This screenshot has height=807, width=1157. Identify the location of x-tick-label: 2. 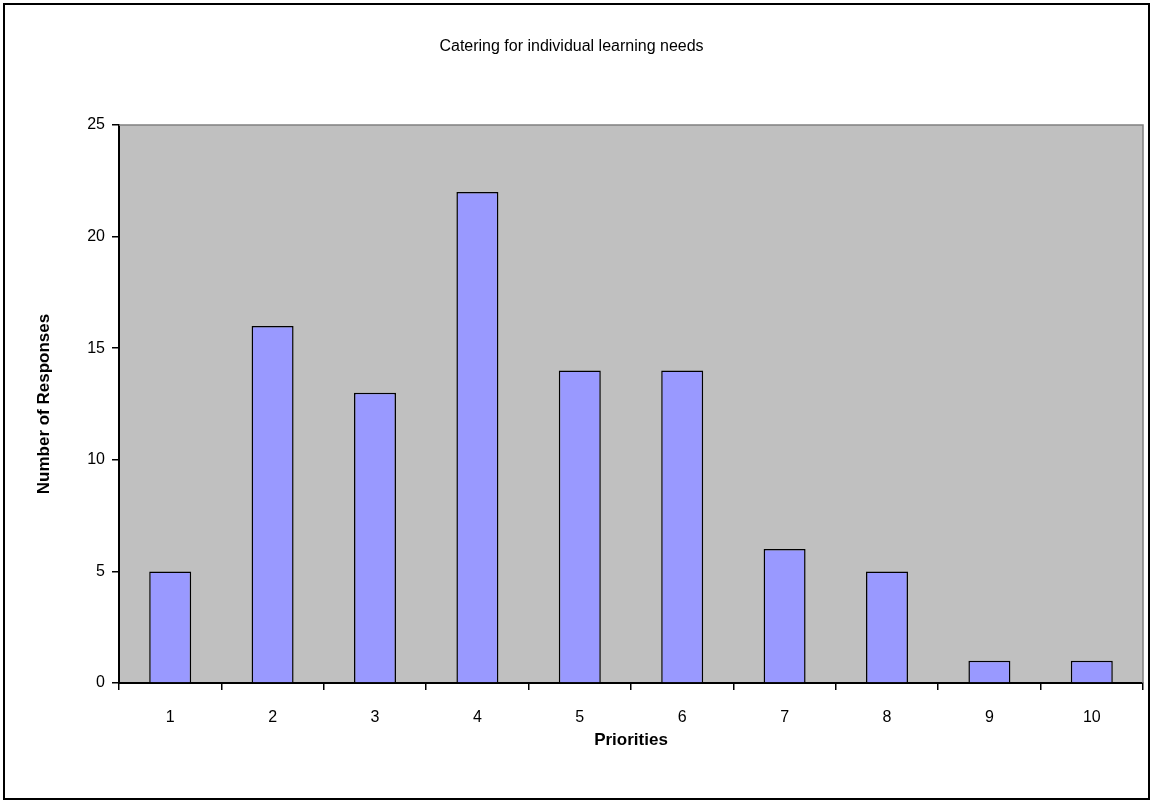
(273, 717).